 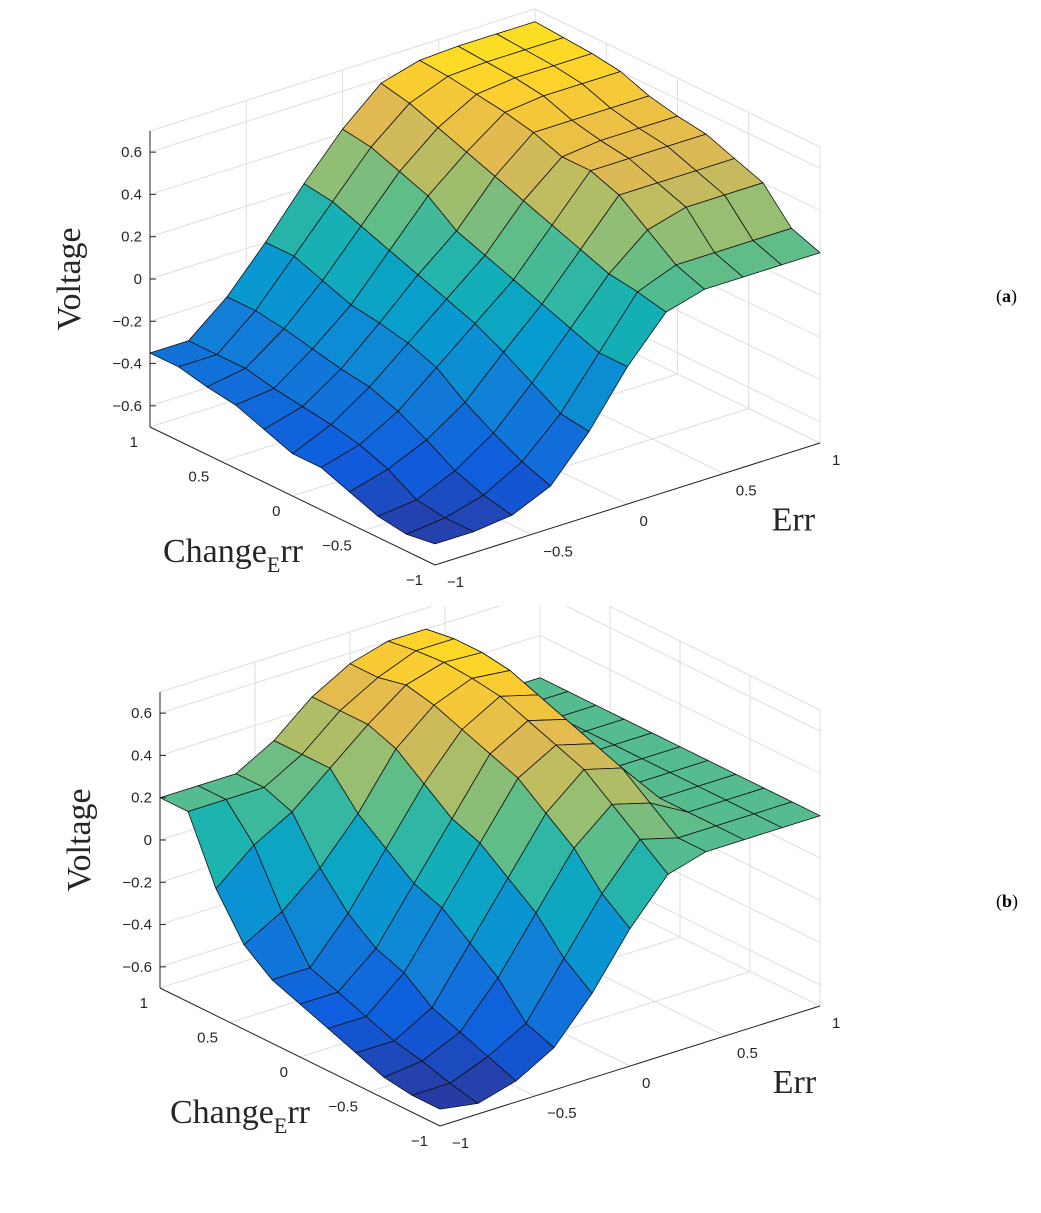 I want to click on panel-label-a: (a), so click(x=1006, y=296).